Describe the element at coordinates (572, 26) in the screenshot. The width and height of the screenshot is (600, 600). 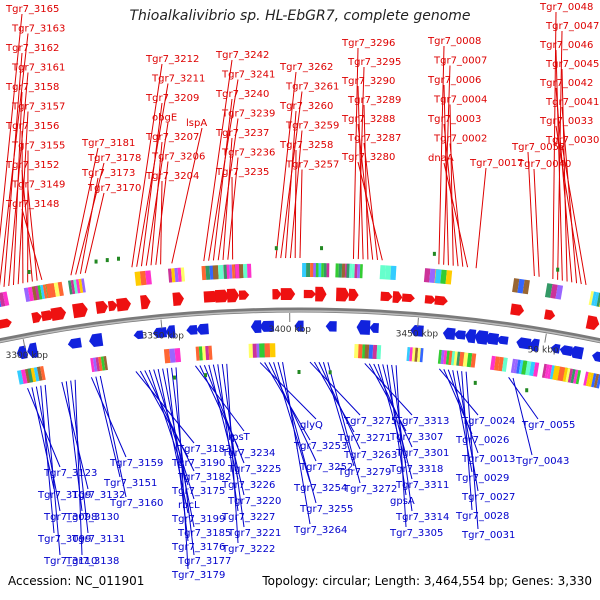
I see `forward-gene-label: Tgr7_0047` at that location.